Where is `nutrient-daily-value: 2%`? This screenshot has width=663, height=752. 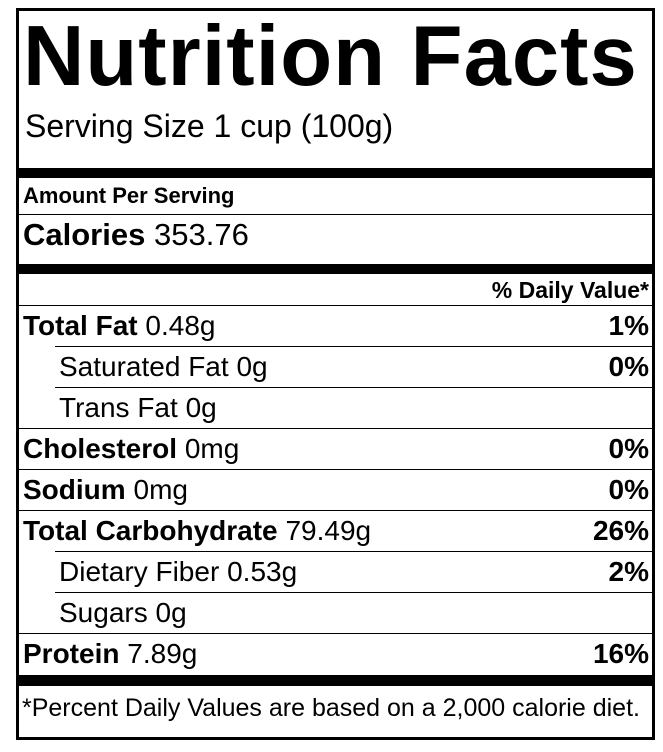 nutrient-daily-value: 2% is located at coordinates (628, 571).